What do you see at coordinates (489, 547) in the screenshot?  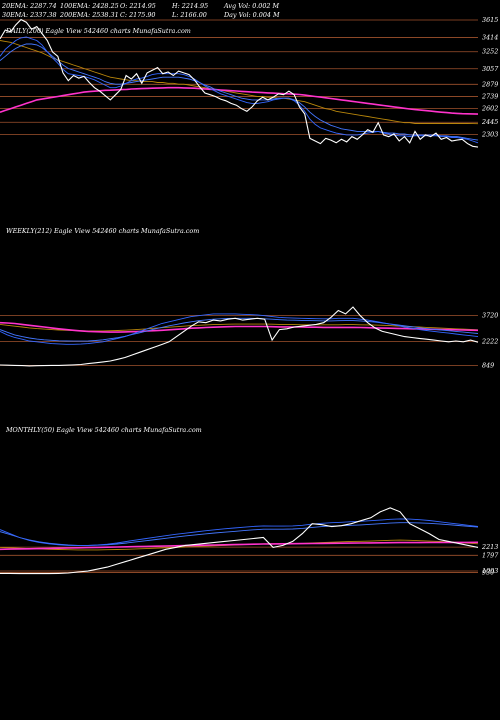 I see `monthly-tick-label-0: 2213` at bounding box center [489, 547].